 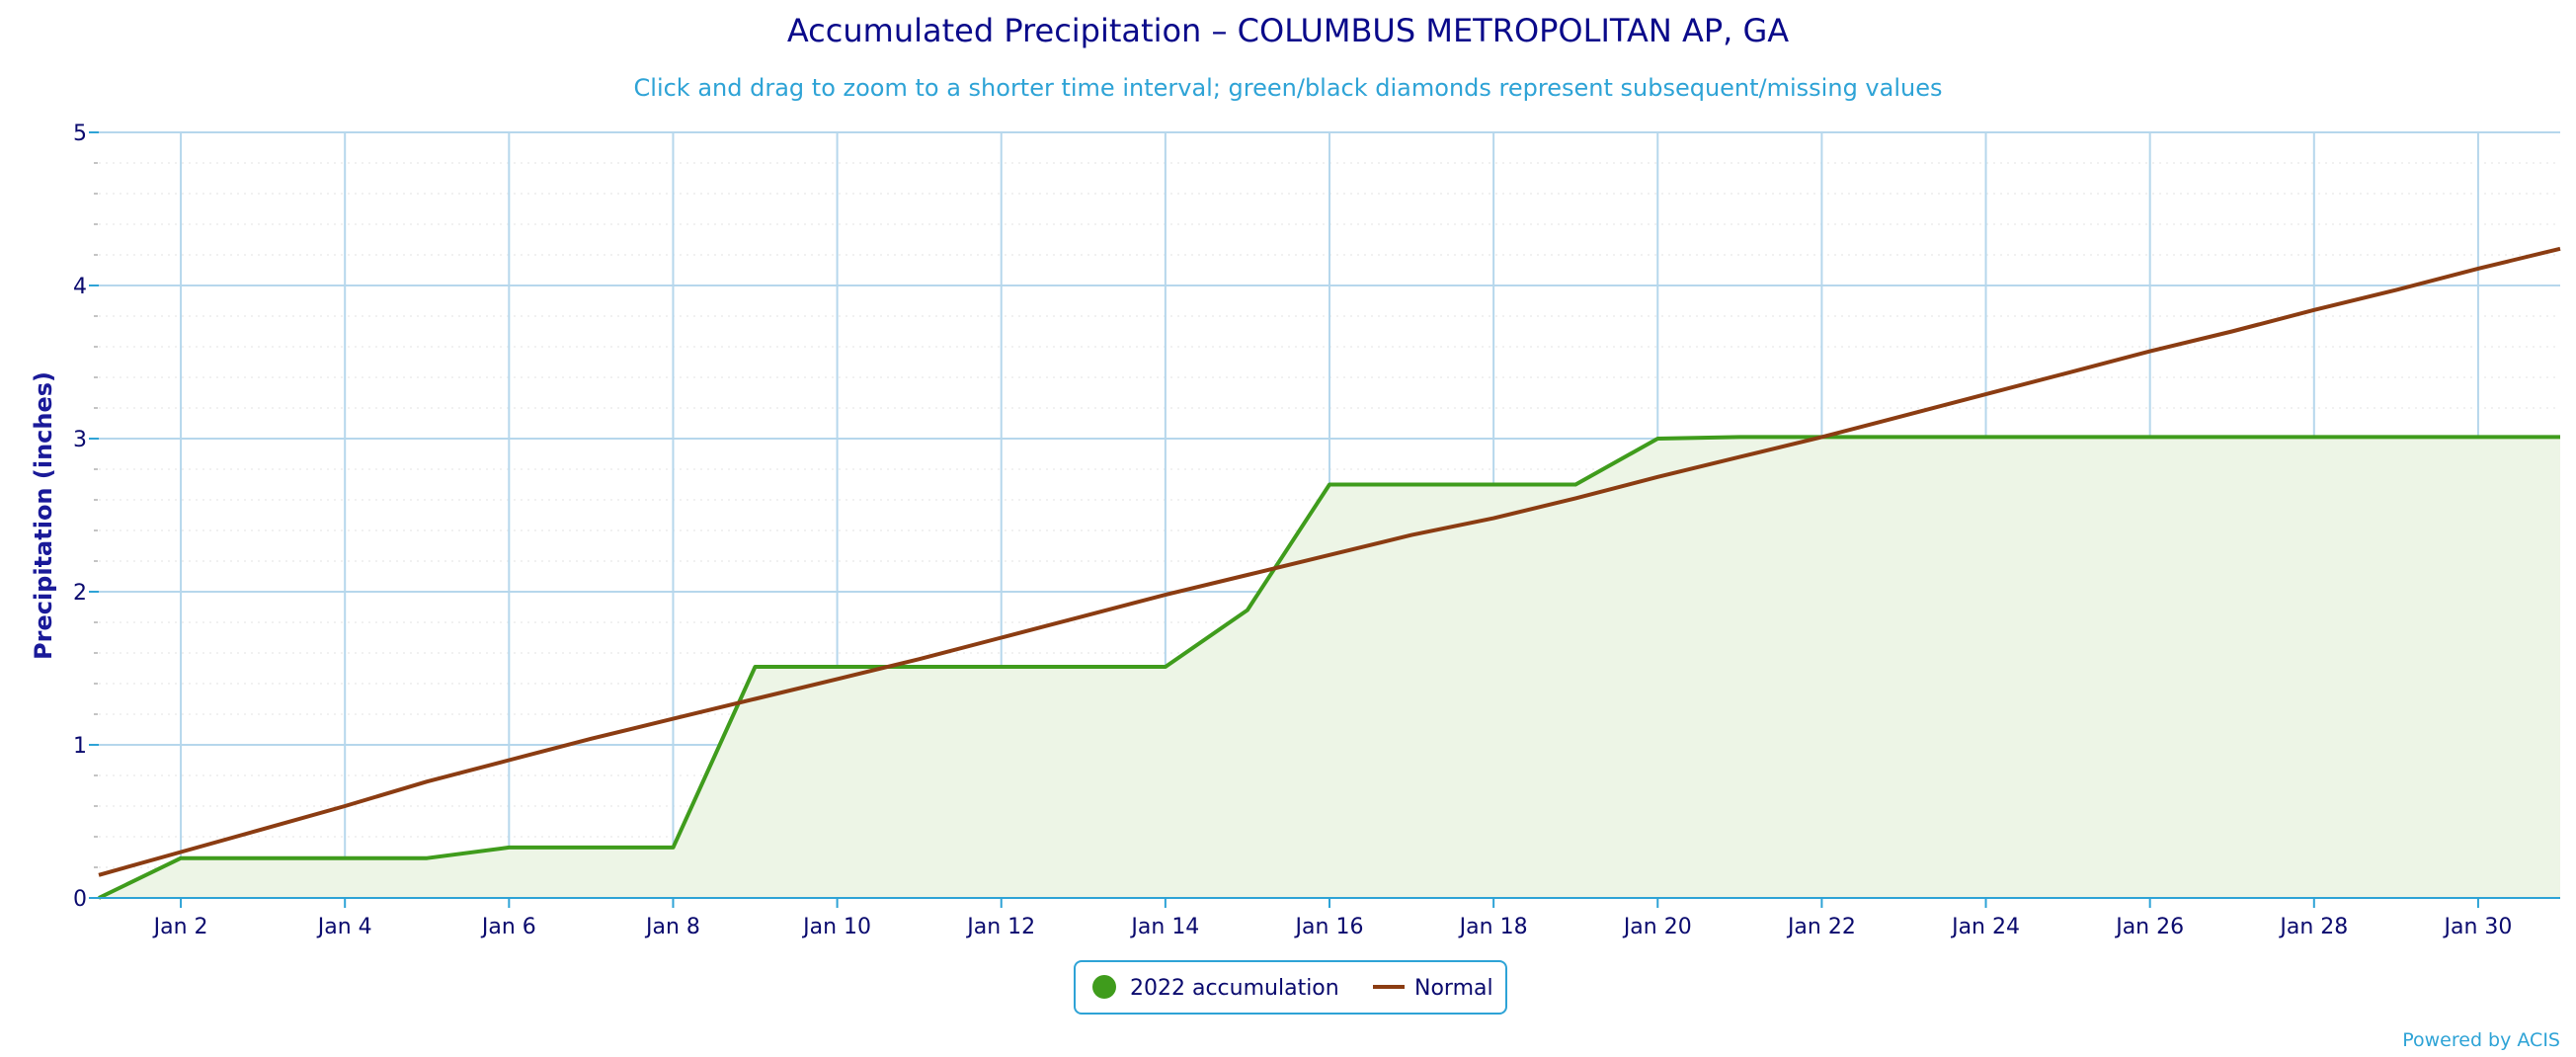 What do you see at coordinates (80, 440) in the screenshot?
I see `y-tick-label: 3` at bounding box center [80, 440].